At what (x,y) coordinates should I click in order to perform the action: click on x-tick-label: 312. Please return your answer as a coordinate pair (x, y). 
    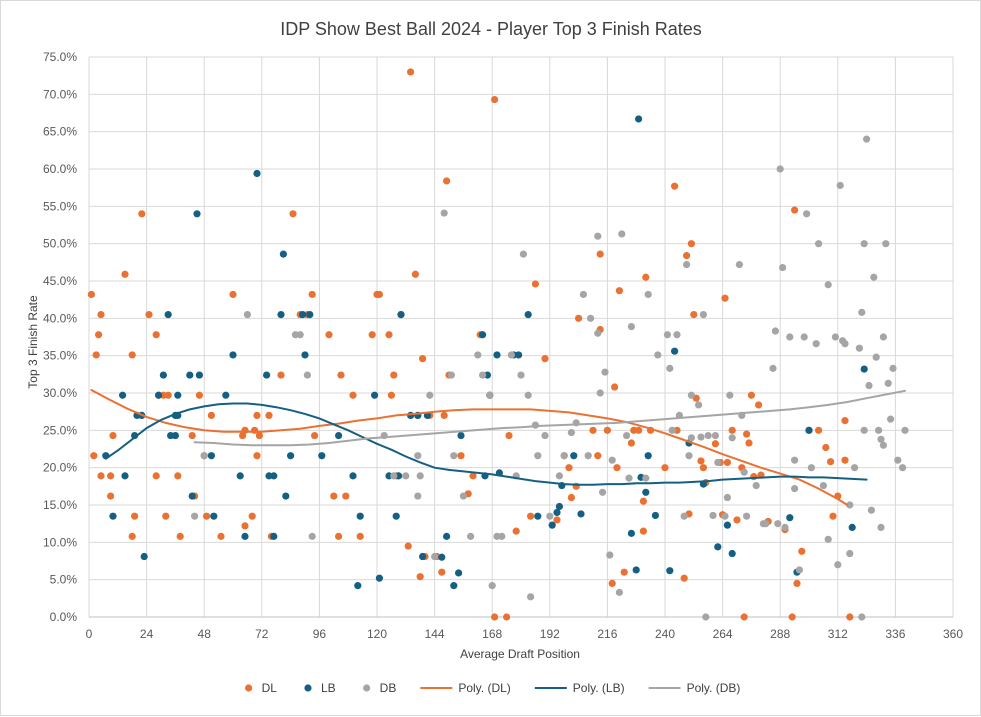
    Looking at the image, I should click on (838, 634).